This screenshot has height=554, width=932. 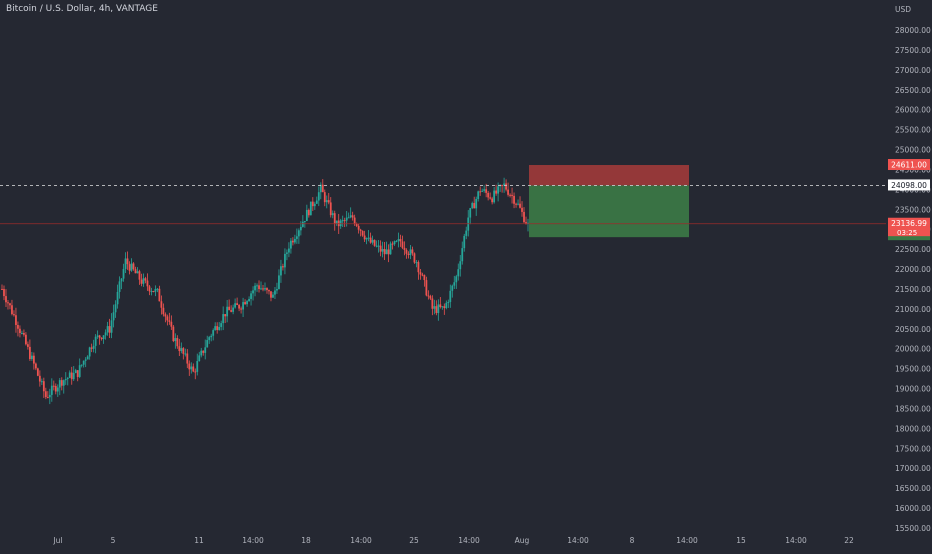 I want to click on price-tick-label: 28000.00, so click(x=913, y=30).